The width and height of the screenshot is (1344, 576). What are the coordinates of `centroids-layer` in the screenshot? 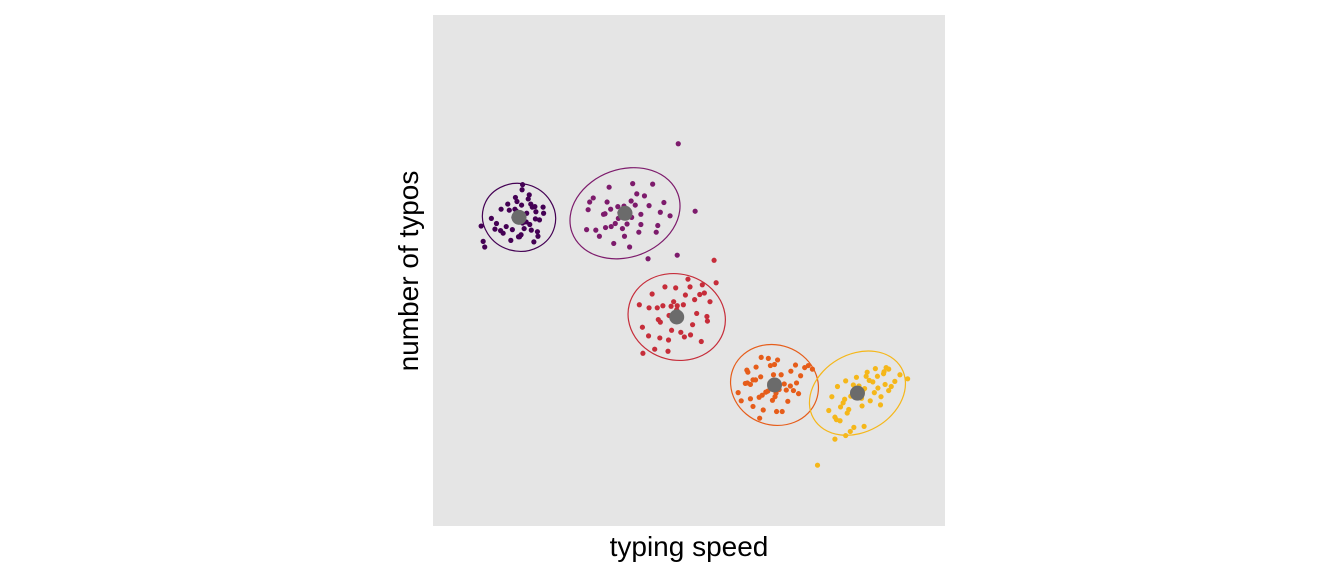 It's located at (688, 303).